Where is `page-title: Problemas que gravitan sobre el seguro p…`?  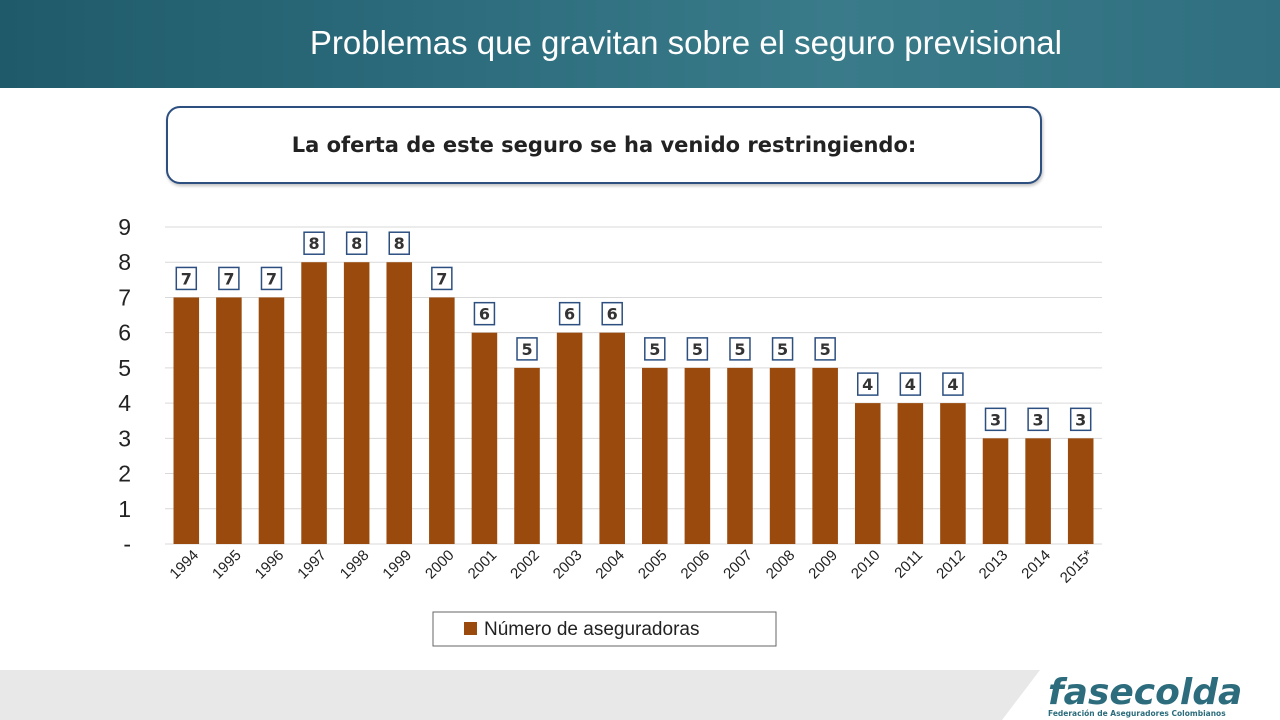 page-title: Problemas que gravitan sobre el seguro p… is located at coordinates (685, 42).